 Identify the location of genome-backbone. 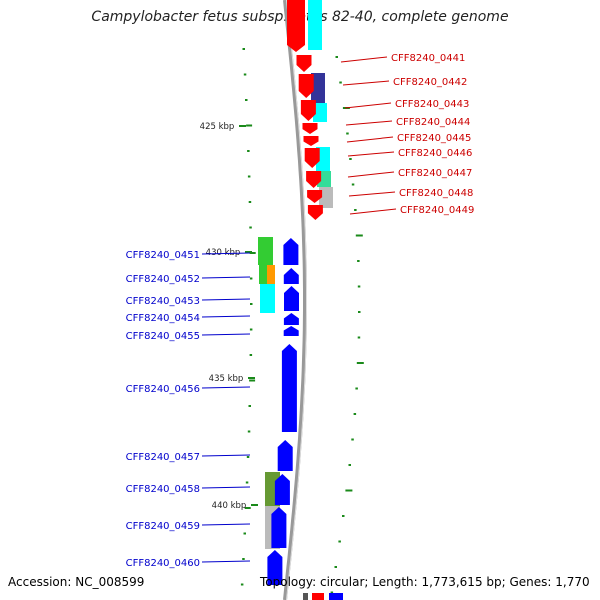
(295, 300).